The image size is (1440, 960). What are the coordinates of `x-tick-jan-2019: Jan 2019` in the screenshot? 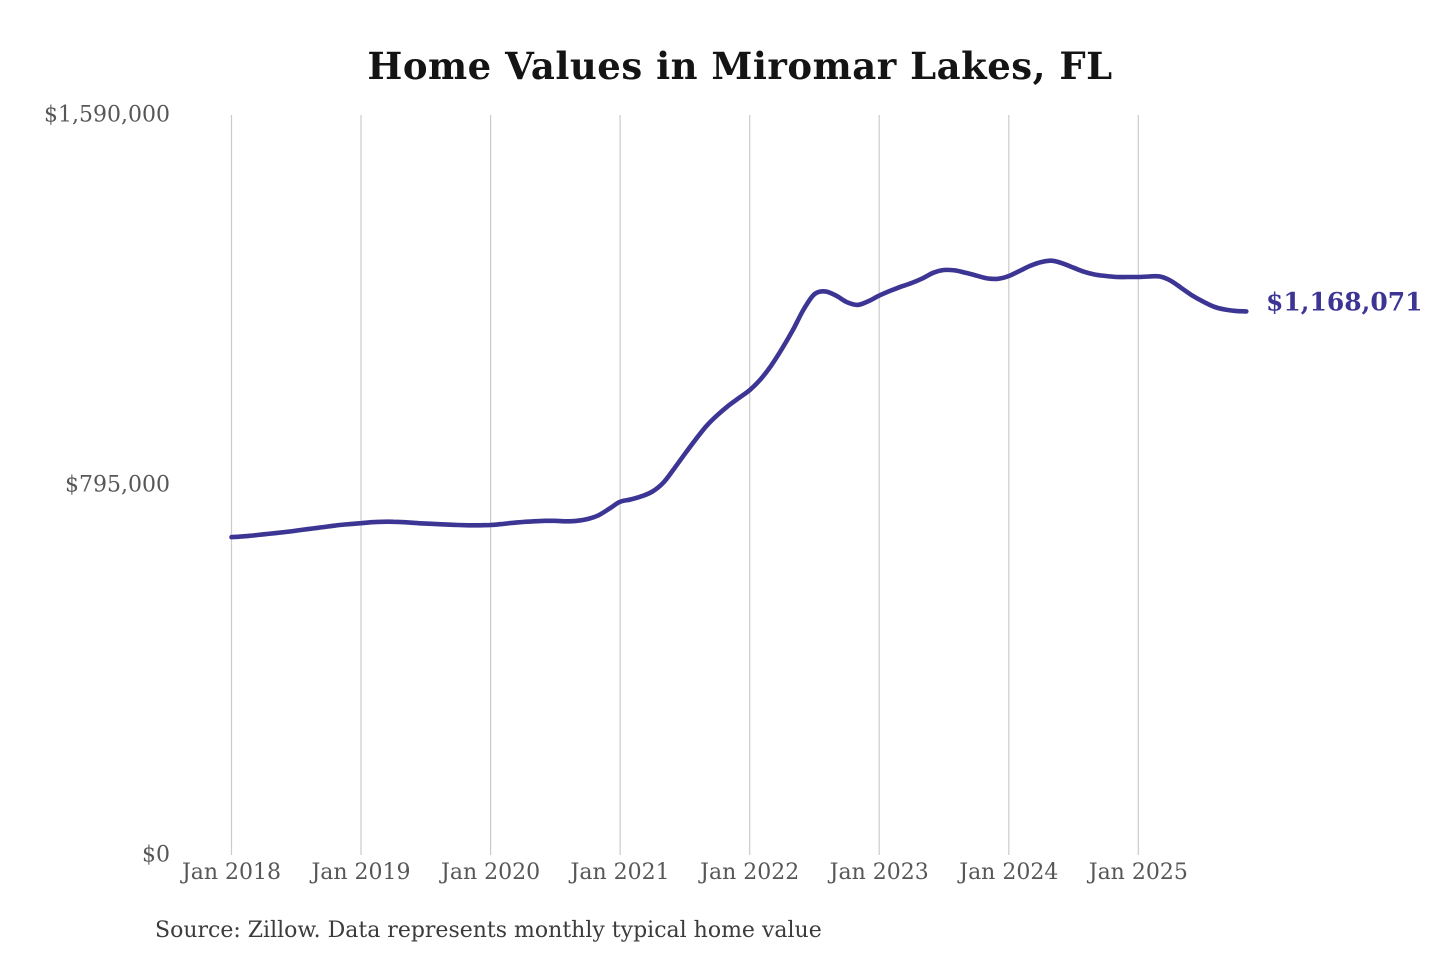 It's located at (361, 872).